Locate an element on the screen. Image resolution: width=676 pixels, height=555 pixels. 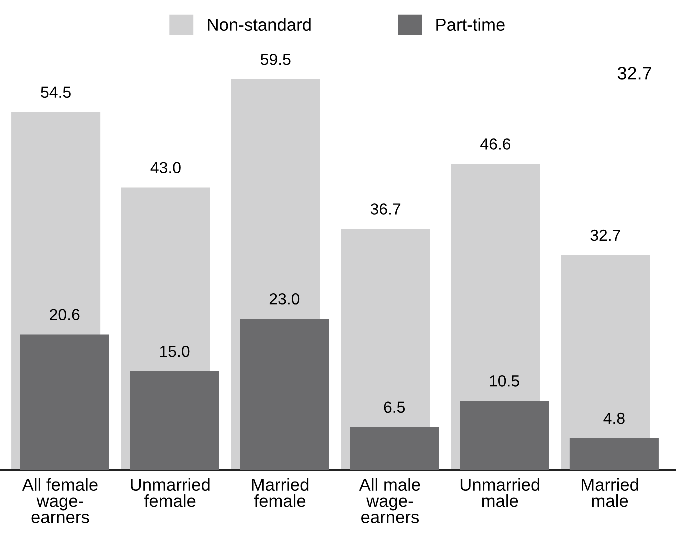
x-tick-label: Married male is located at coordinates (610, 493).